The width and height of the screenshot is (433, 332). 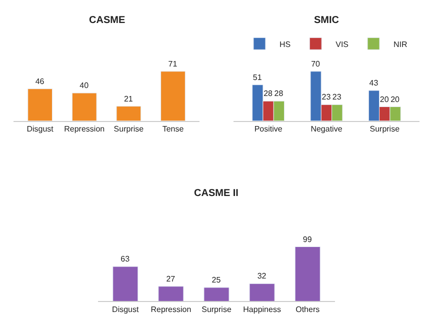 I want to click on data-label: 40, so click(x=85, y=85).